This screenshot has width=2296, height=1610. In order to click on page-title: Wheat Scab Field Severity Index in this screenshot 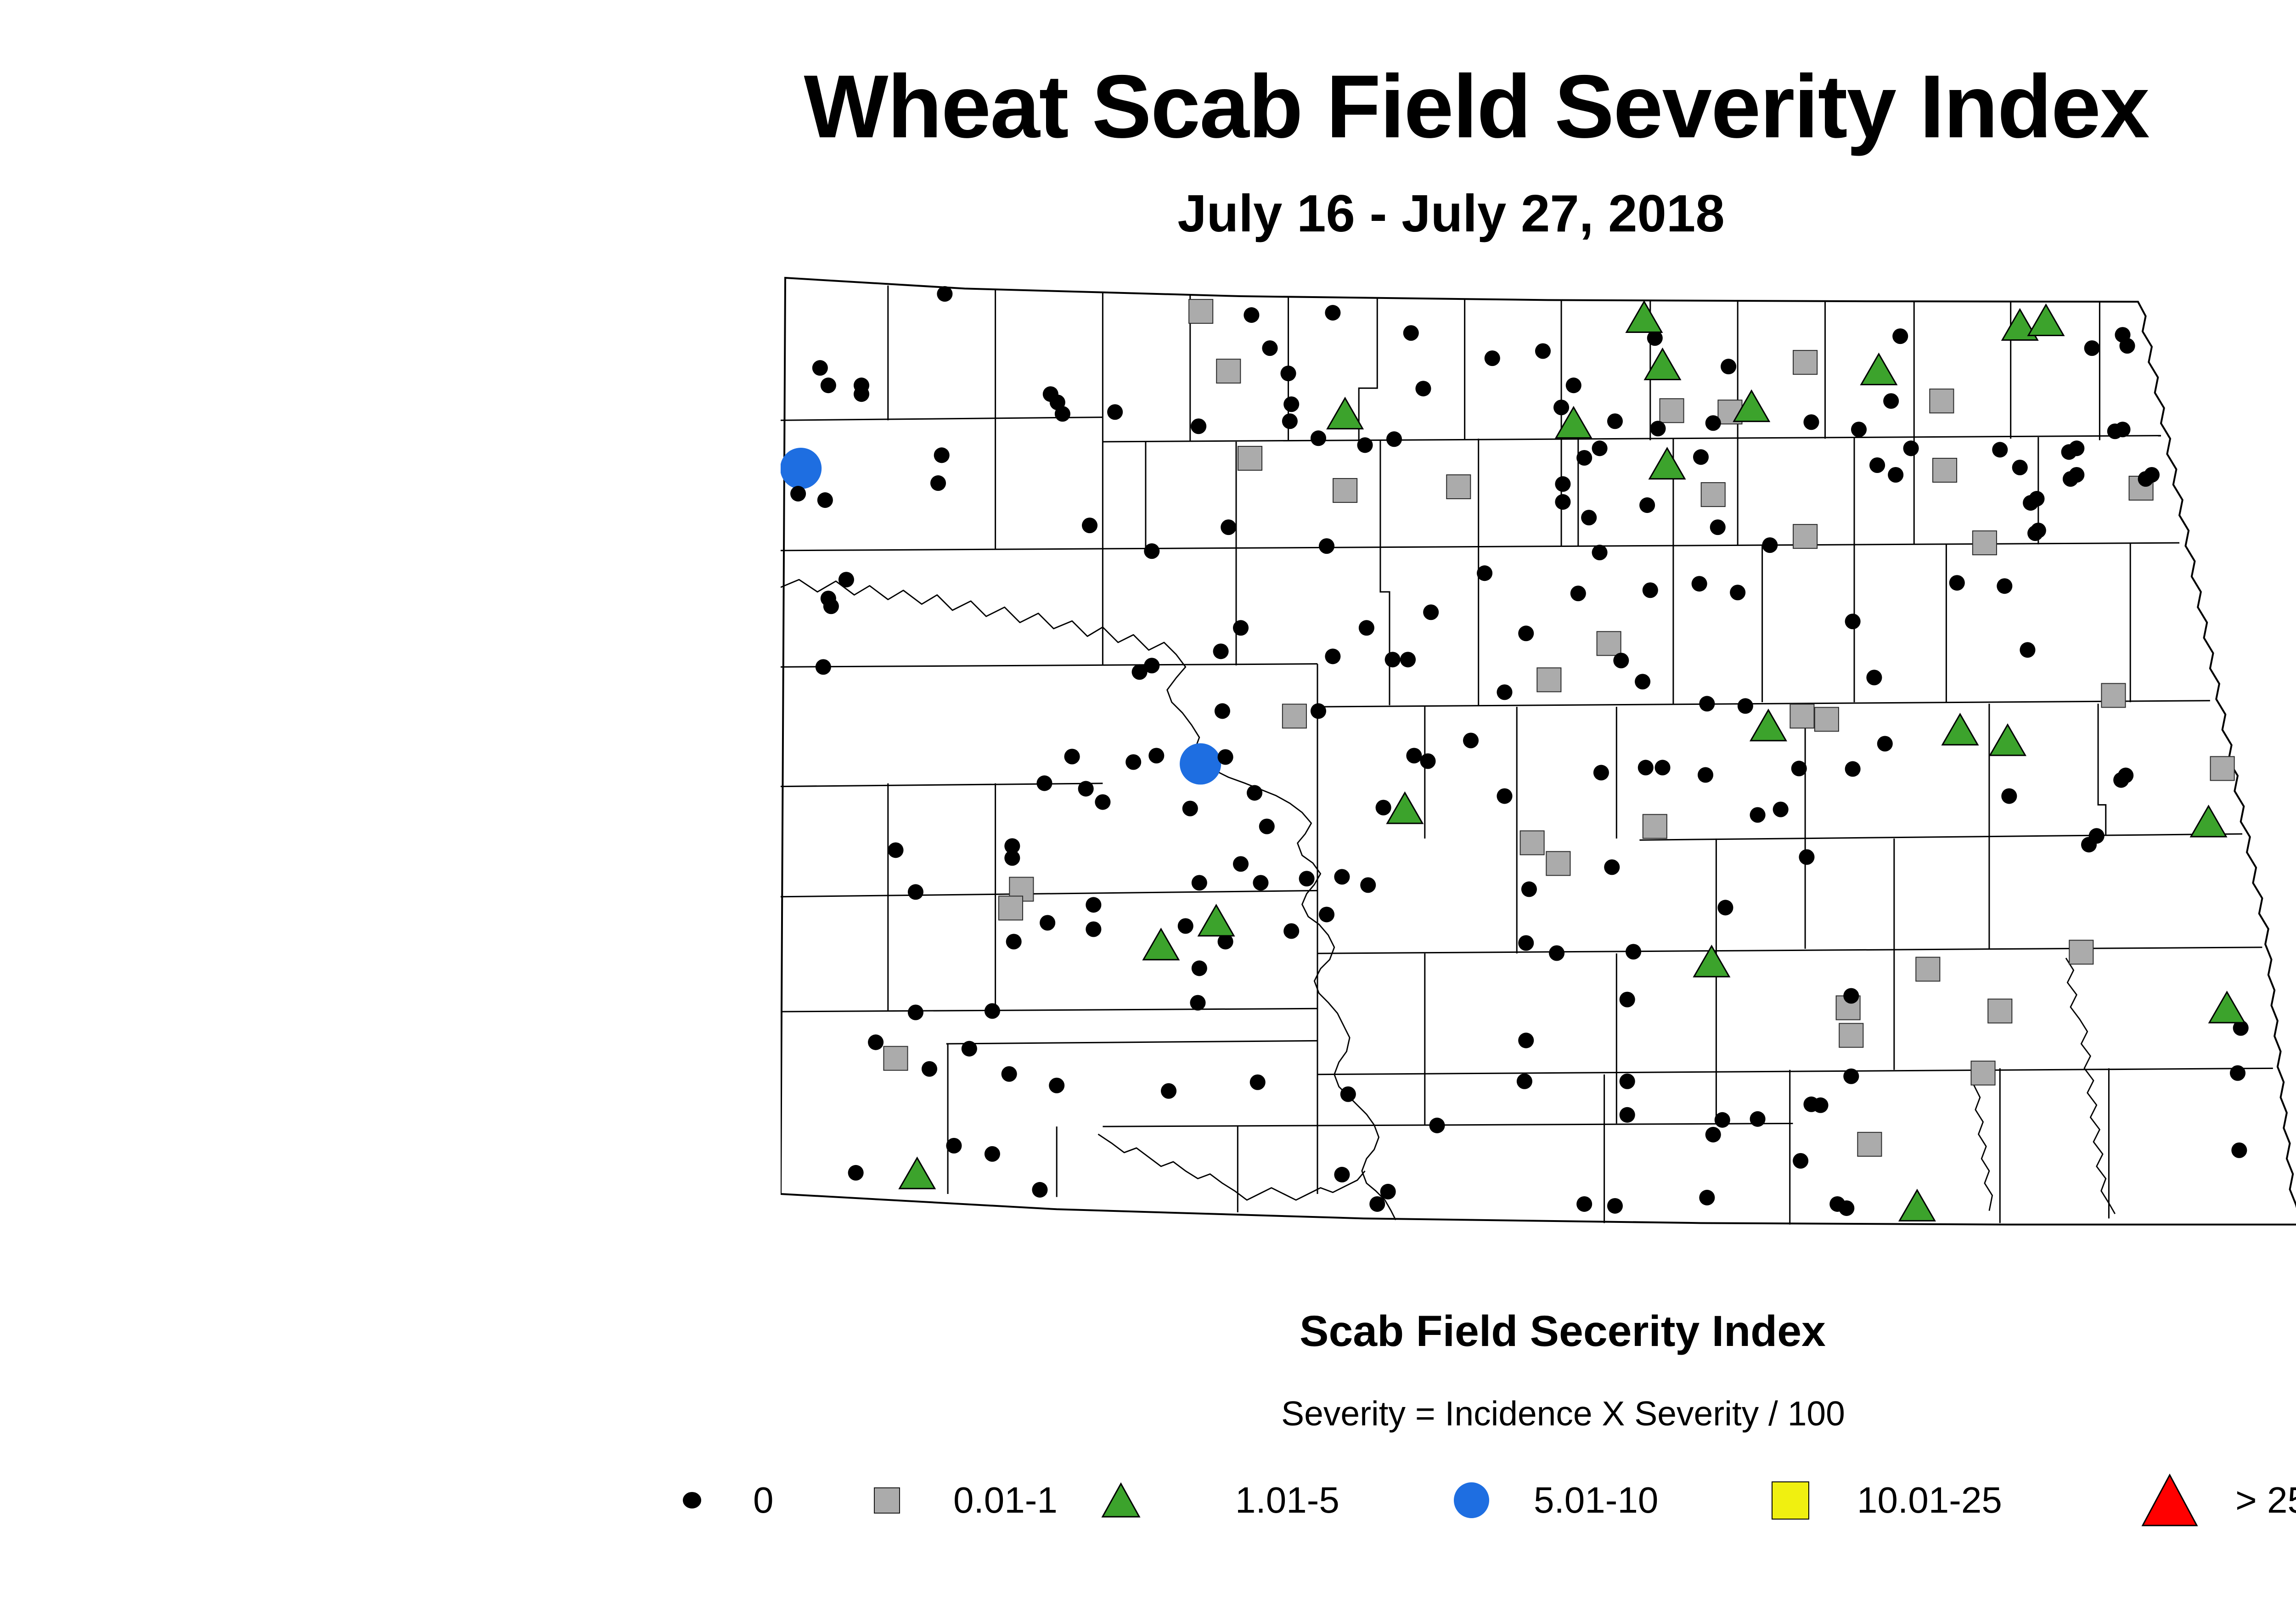, I will do `click(1477, 107)`.